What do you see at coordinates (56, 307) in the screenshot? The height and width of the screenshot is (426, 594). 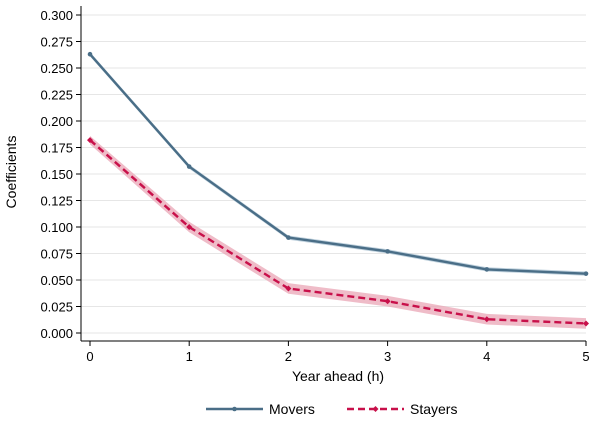 I see `y-tick-label: 0.025` at bounding box center [56, 307].